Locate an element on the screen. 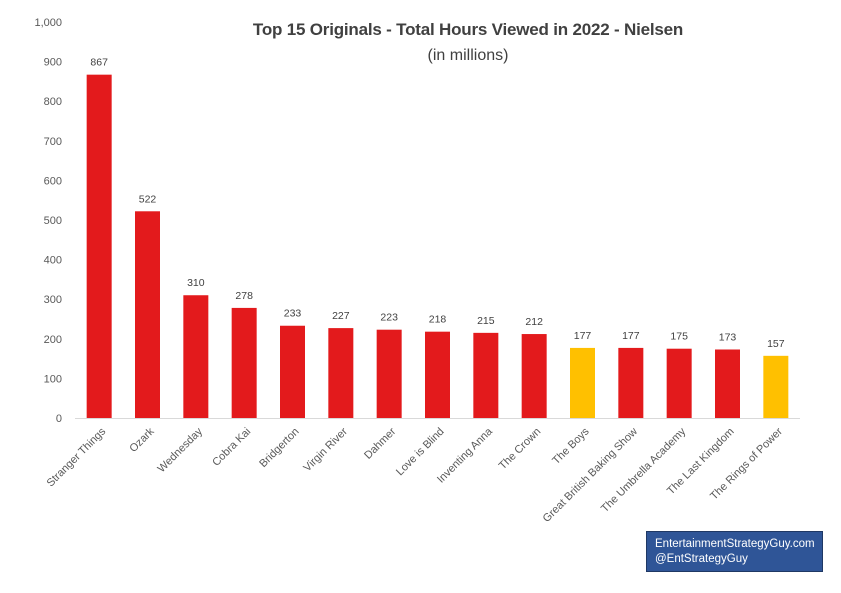 Image resolution: width=841 pixels, height=593 pixels. y-tick-label: 700 is located at coordinates (53, 142).